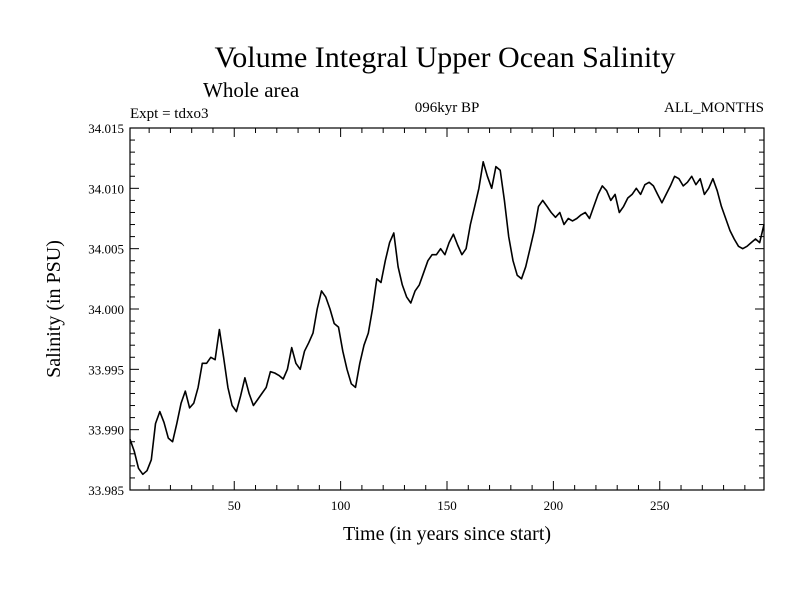 The width and height of the screenshot is (800, 600). What do you see at coordinates (251, 90) in the screenshot?
I see `chart-subtitle: Whole area` at bounding box center [251, 90].